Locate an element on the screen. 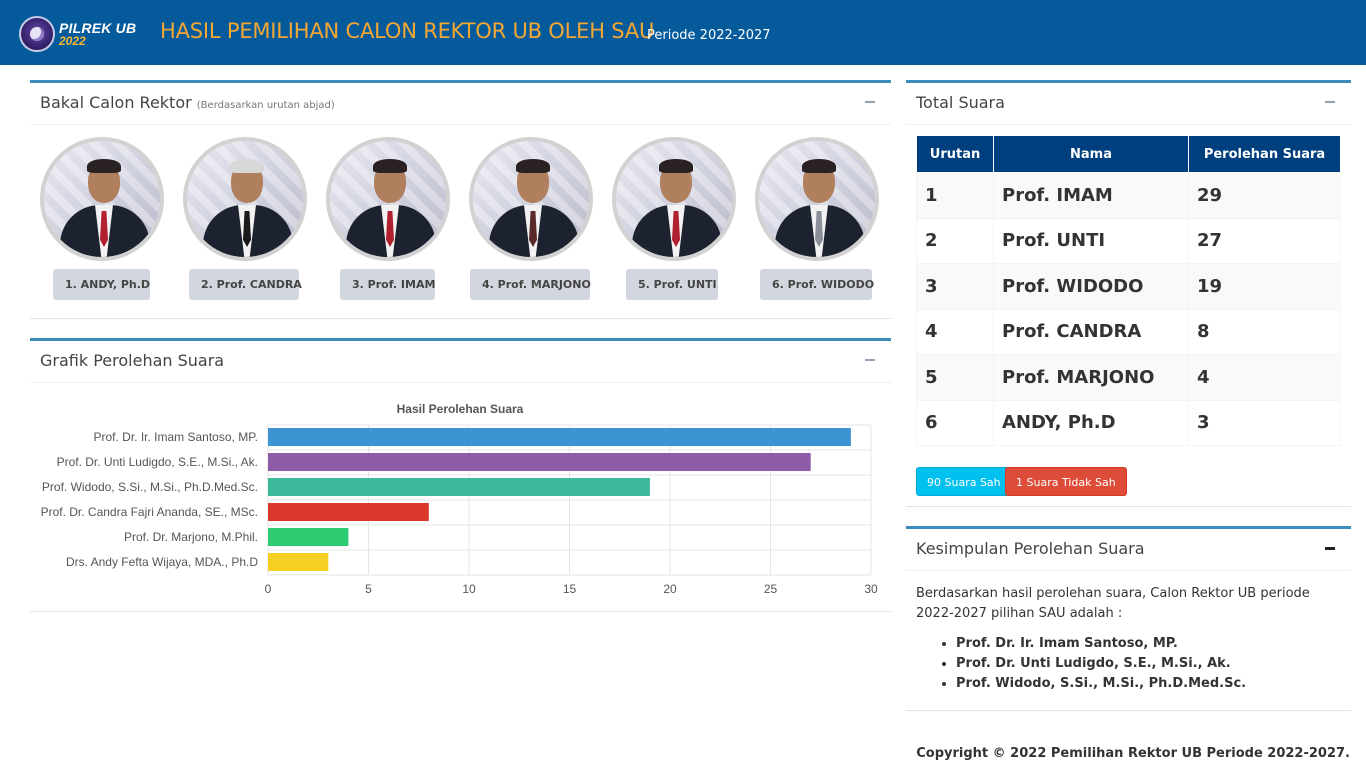 This screenshot has height=768, width=1366. candidate-label: 5. Prof. UNTI is located at coordinates (672, 284).